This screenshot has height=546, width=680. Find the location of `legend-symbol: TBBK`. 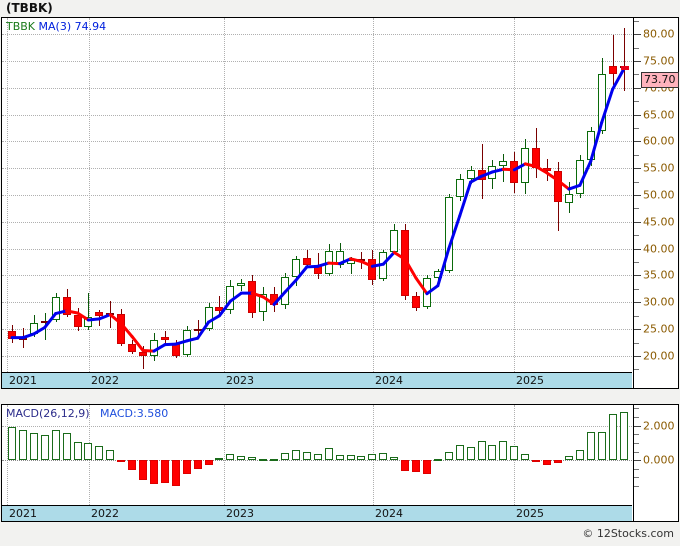

legend-symbol: TBBK is located at coordinates (21, 26).